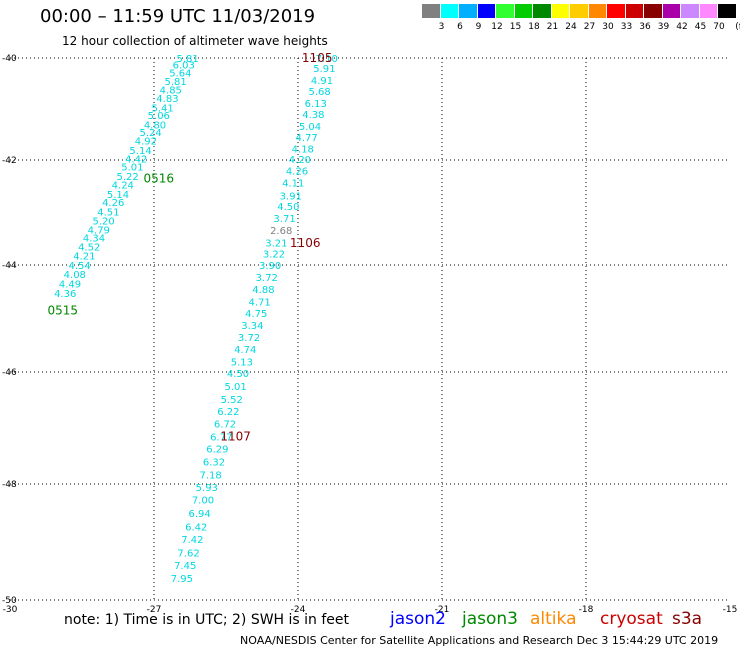  I want to click on legend-label: 42, so click(682, 27).